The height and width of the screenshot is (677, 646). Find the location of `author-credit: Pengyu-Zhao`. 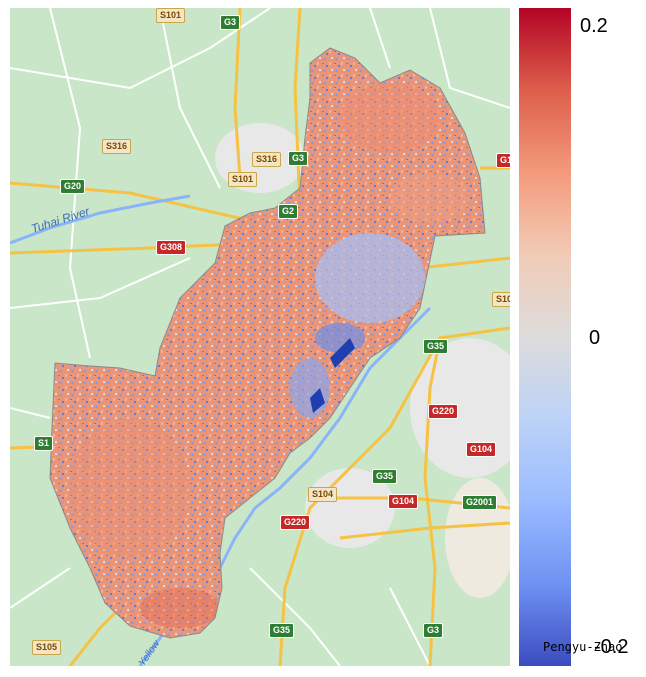

author-credit: Pengyu-Zhao is located at coordinates (583, 647).